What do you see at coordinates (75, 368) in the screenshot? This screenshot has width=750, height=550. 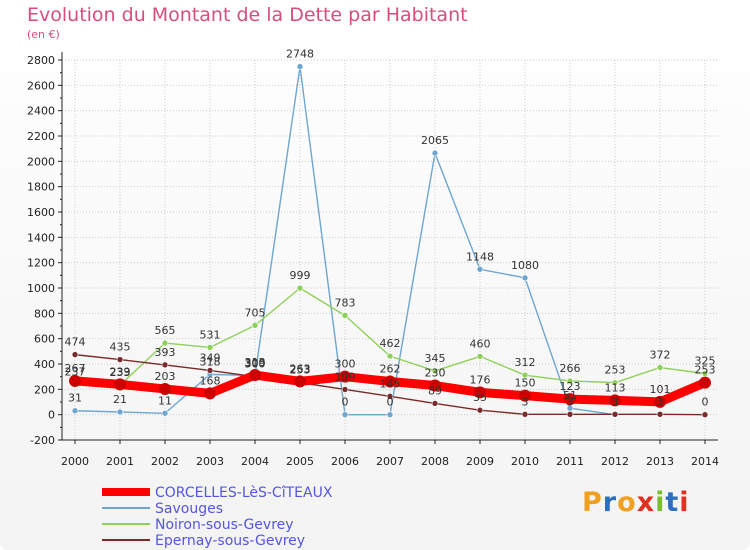 I see `series-3-data-label: 267` at bounding box center [75, 368].